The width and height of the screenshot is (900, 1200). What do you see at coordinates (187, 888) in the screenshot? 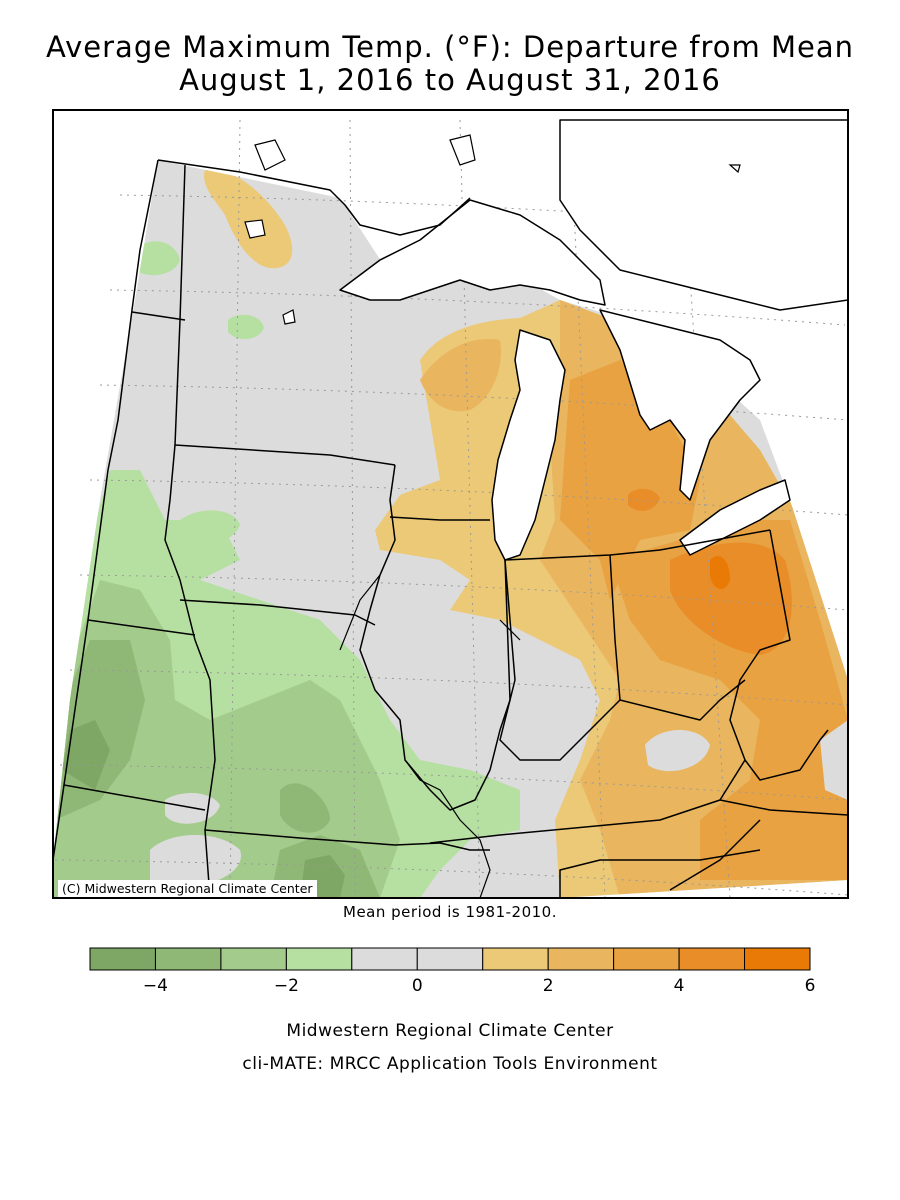
I see `copyright-label: (C) Midwestern Regional Climate Center` at bounding box center [187, 888].